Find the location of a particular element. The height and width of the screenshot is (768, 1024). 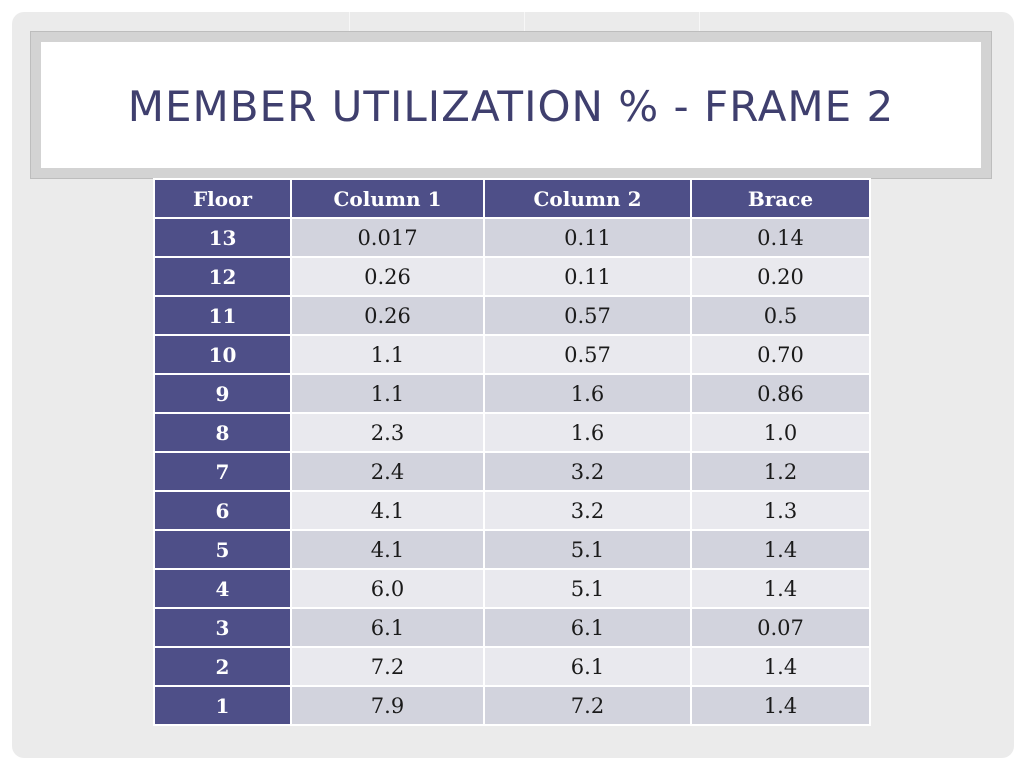

floor-cell: 9 is located at coordinates (222, 393).